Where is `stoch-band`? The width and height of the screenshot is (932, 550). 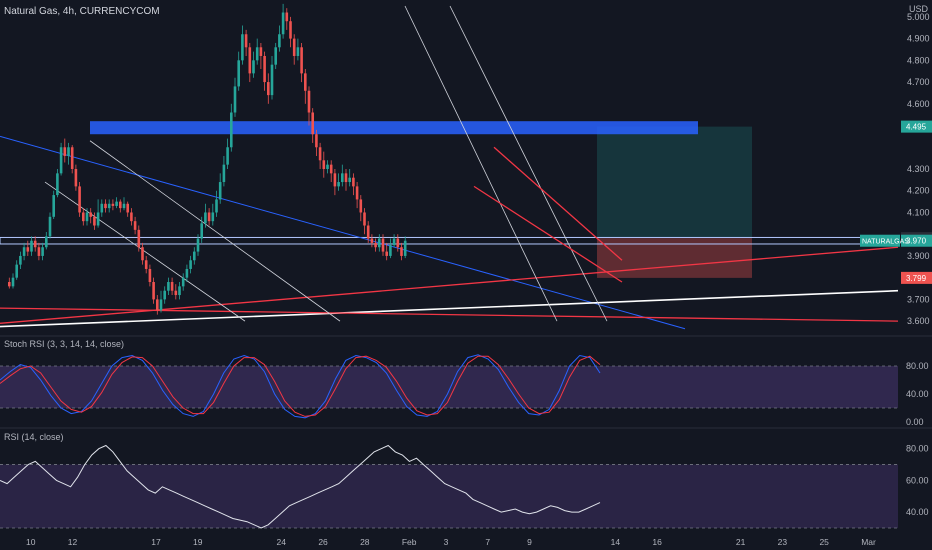 stoch-band is located at coordinates (449, 387).